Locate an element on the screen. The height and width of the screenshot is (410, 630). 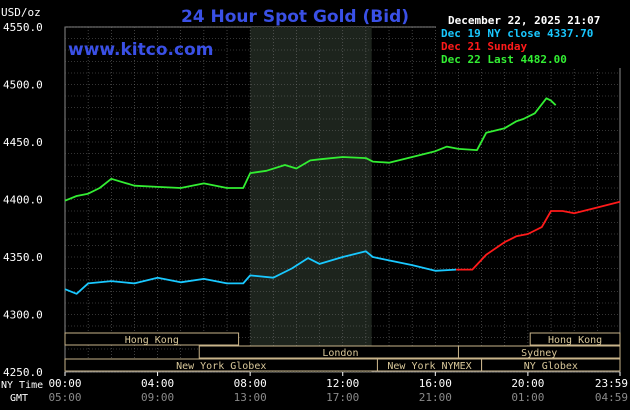
y-tick-label: 4350.0 is located at coordinates (23, 257).